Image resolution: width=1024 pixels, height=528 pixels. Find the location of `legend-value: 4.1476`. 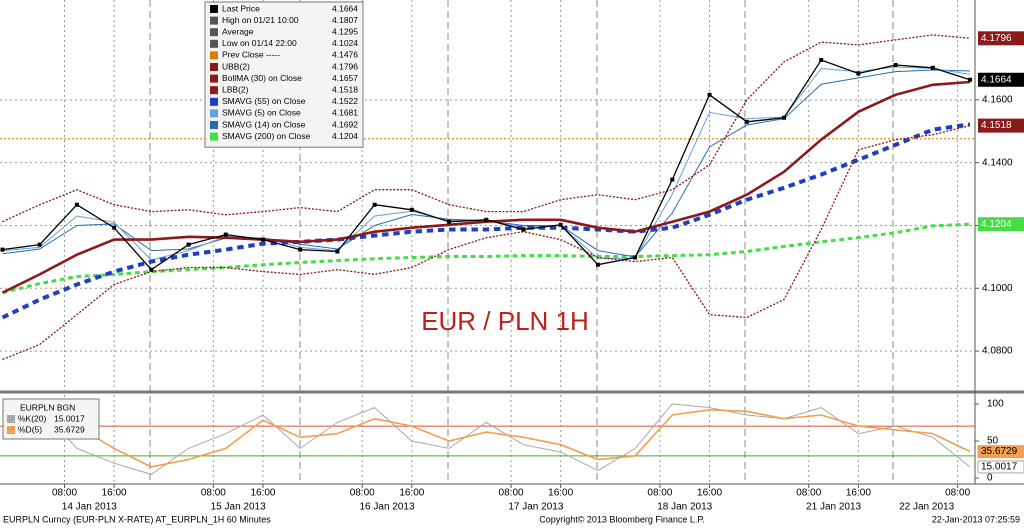

legend-value: 4.1476 is located at coordinates (345, 55).